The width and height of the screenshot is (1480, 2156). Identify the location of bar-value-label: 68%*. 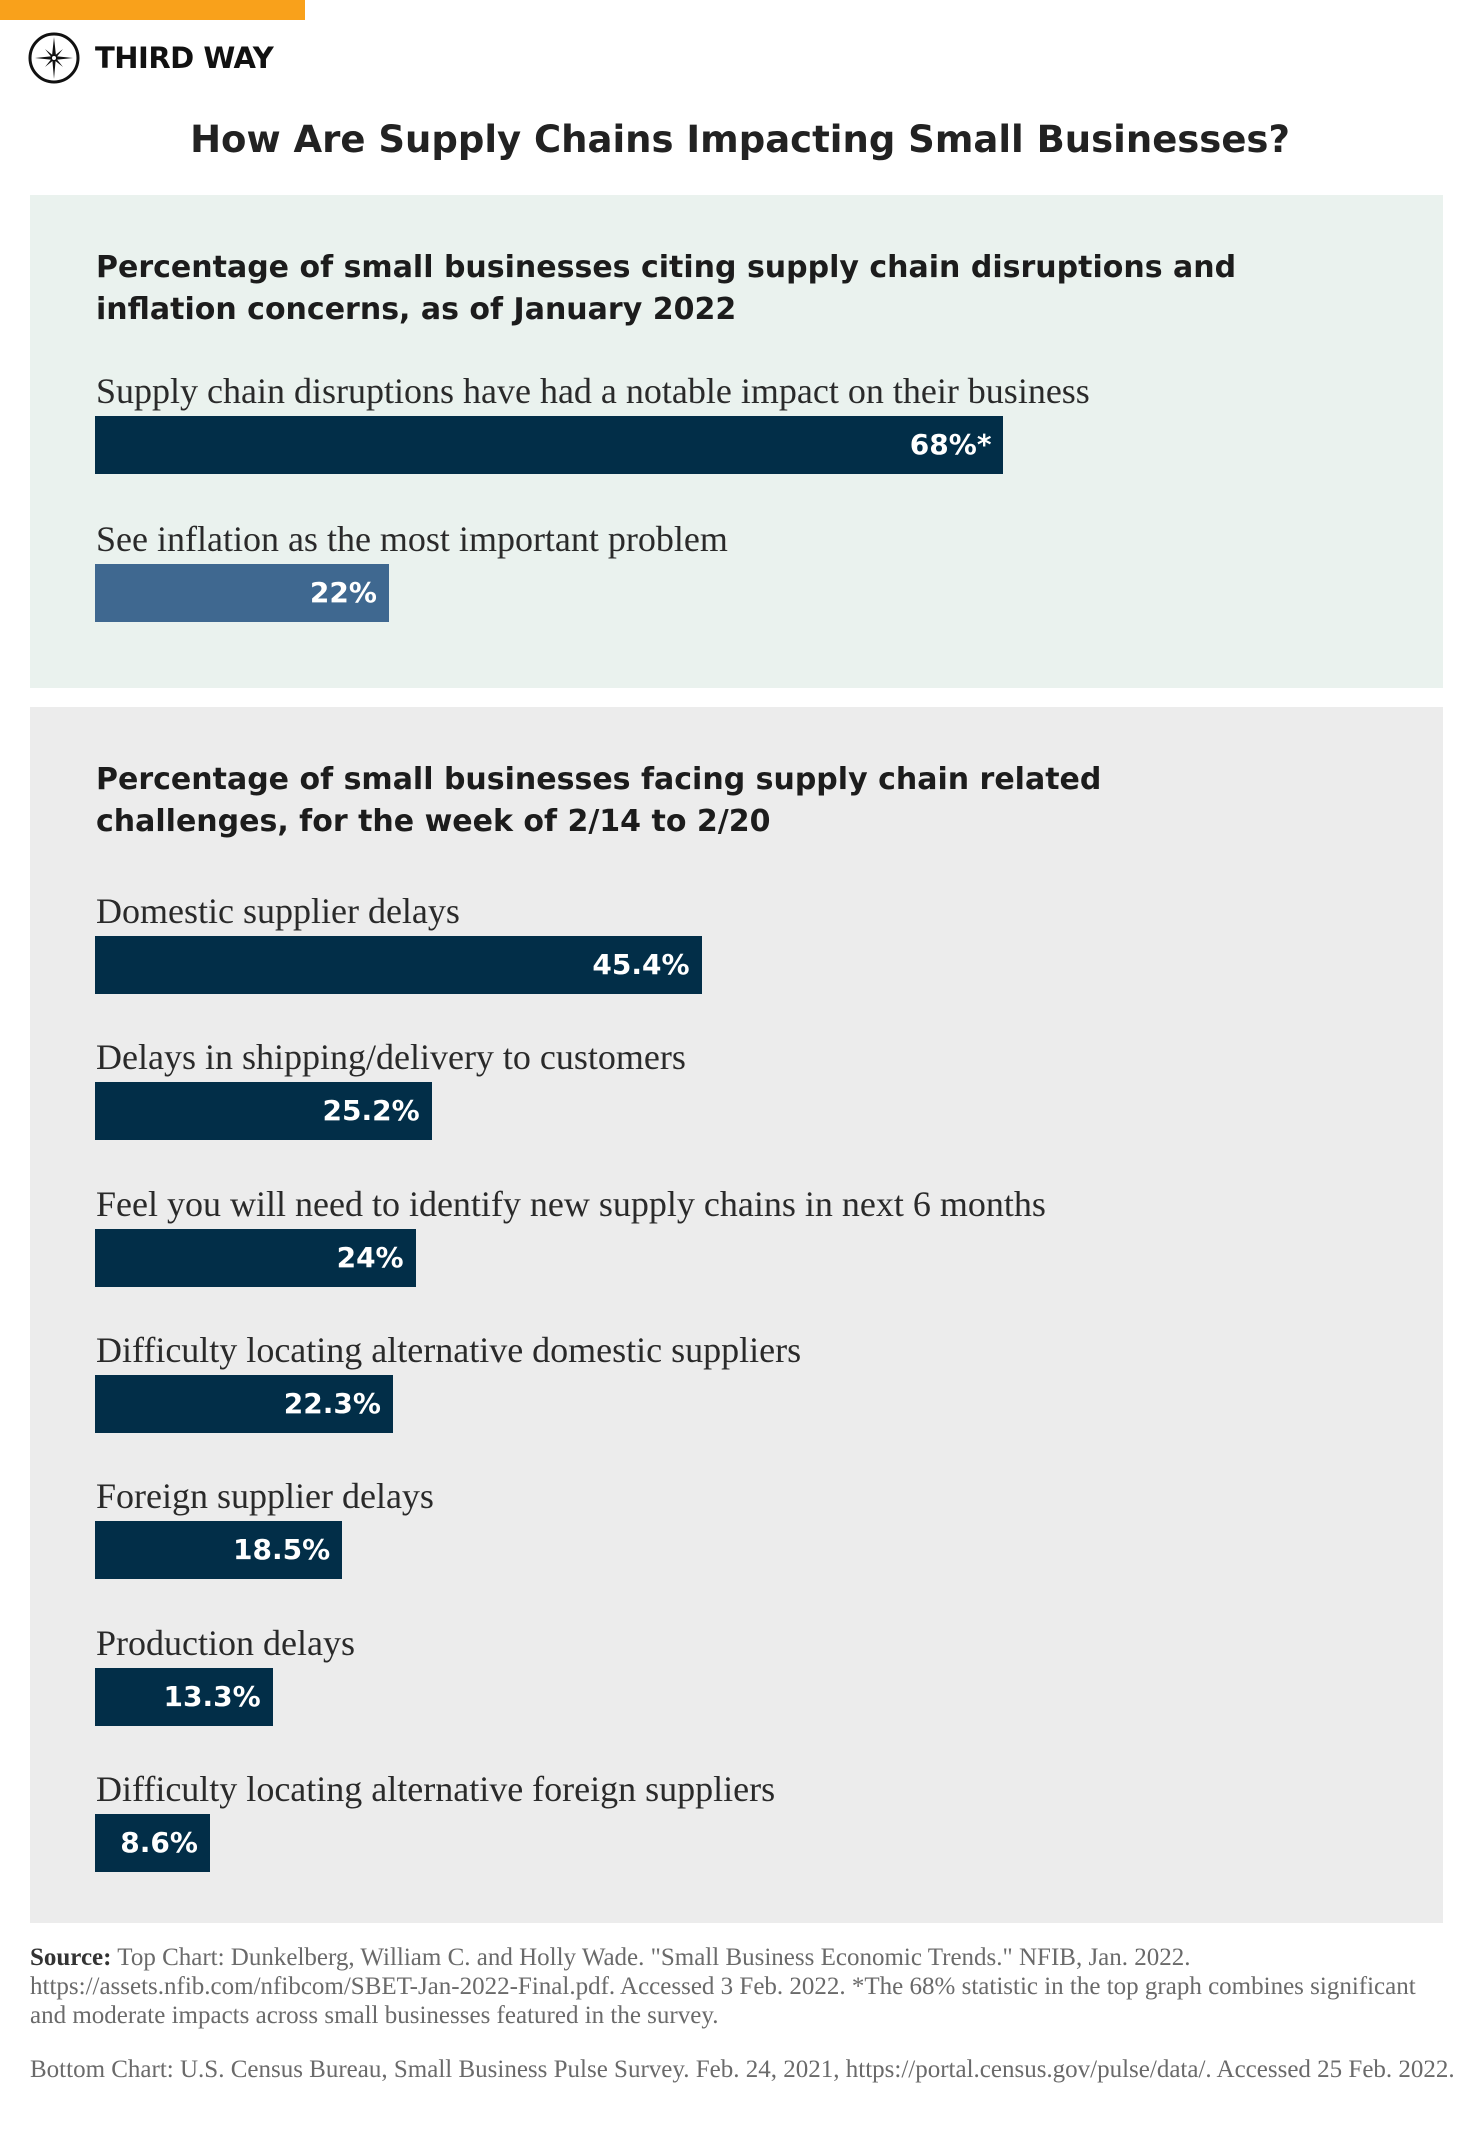
(950, 444).